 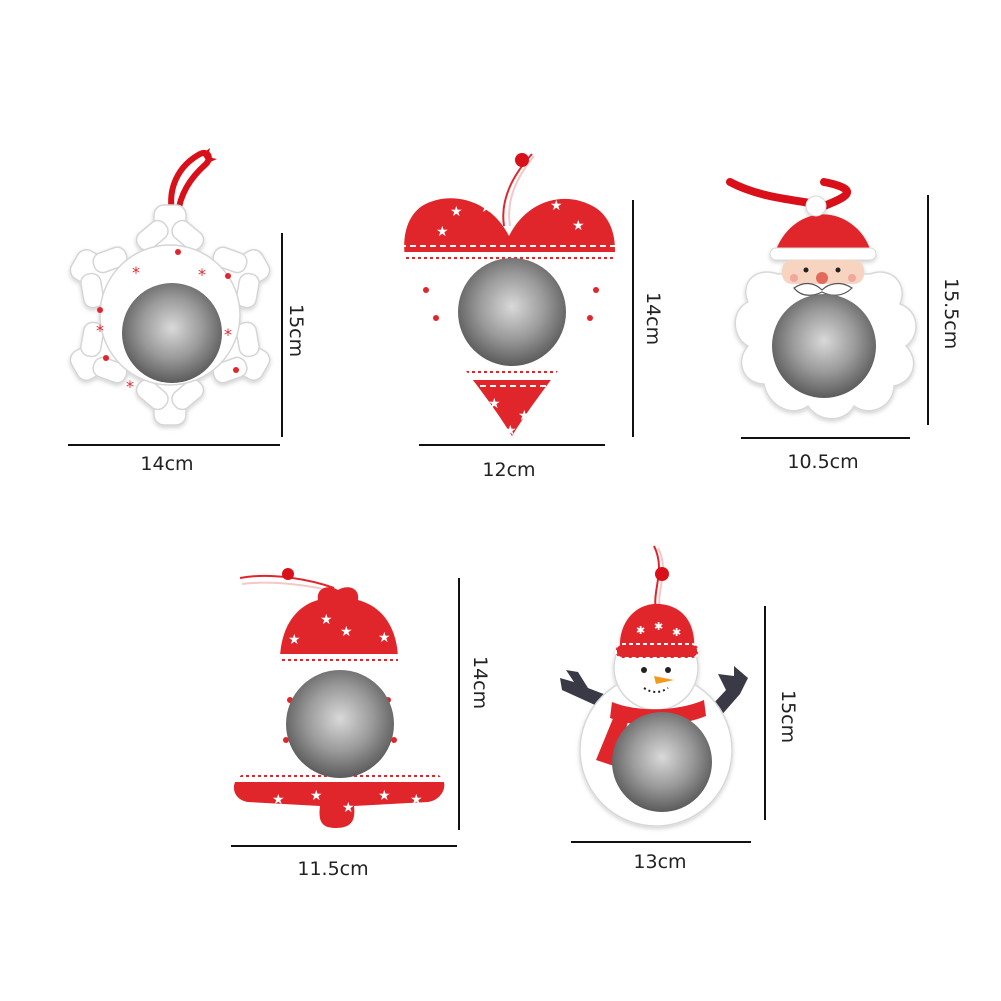 What do you see at coordinates (509, 470) in the screenshot?
I see `width-label: 12cm` at bounding box center [509, 470].